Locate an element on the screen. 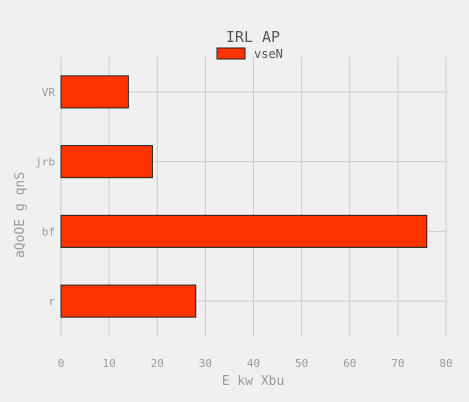  x-tick-label: 50 is located at coordinates (301, 363).